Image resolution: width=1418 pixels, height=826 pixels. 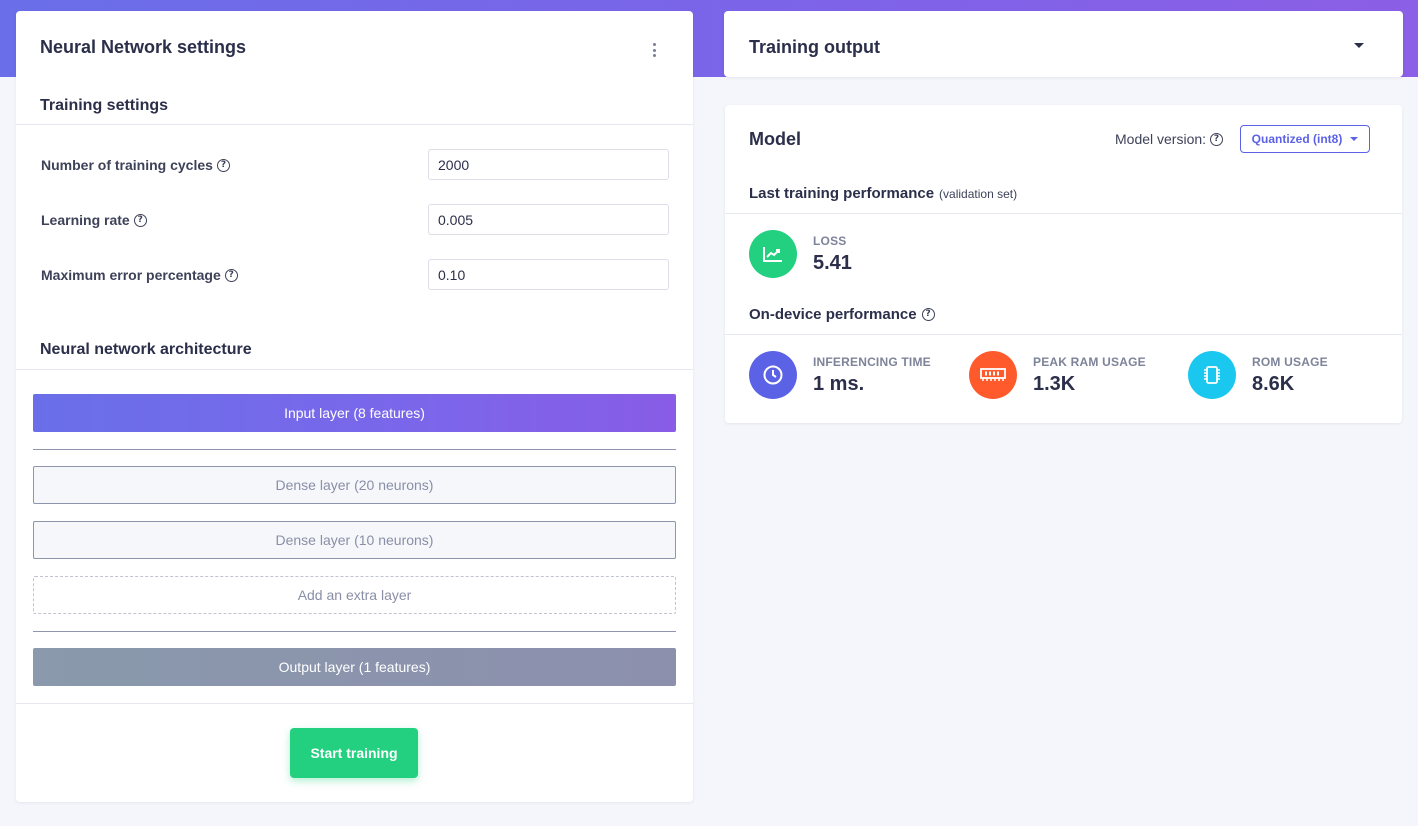 I want to click on chip-icon, so click(x=1212, y=375).